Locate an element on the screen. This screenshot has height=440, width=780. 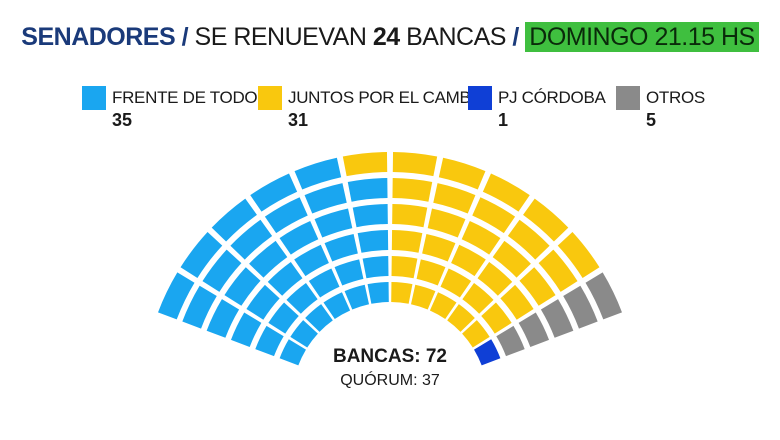
legend-count: 1 is located at coordinates (503, 120).